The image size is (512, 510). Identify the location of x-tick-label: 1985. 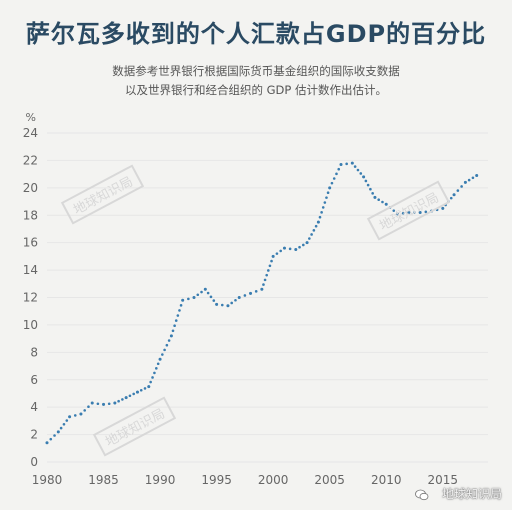
(103, 480).